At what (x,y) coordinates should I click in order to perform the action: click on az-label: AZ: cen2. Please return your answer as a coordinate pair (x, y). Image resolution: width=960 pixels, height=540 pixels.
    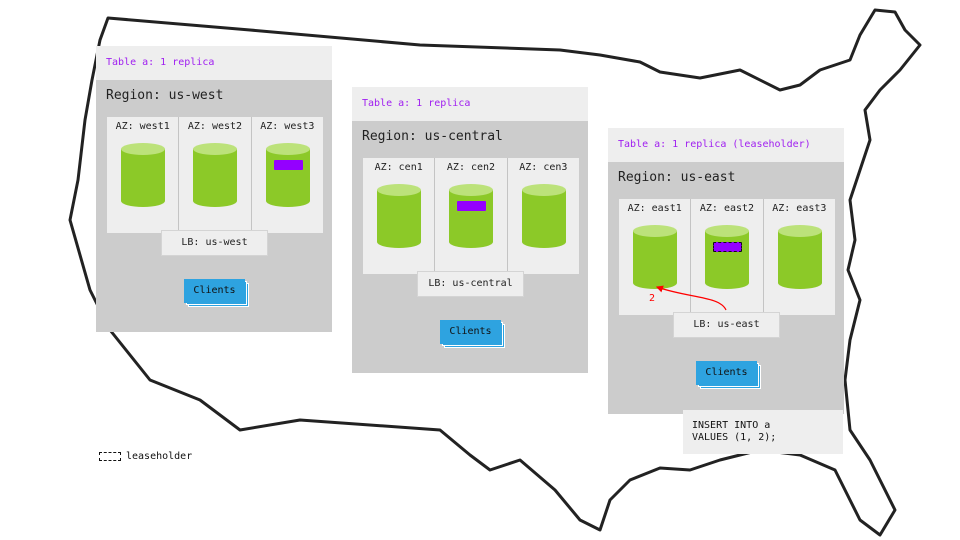
    Looking at the image, I should click on (471, 167).